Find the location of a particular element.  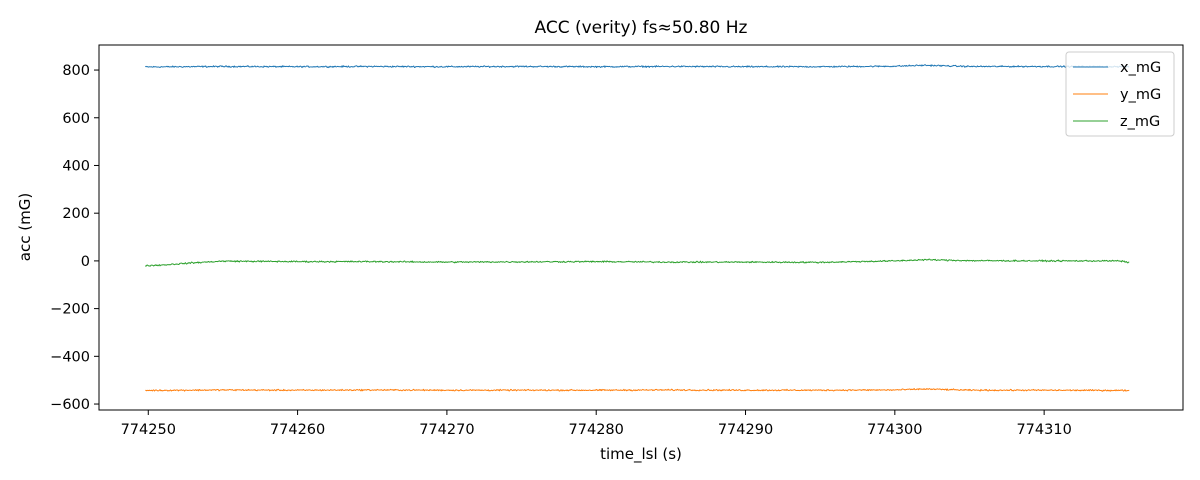

y-tick-label: 800 is located at coordinates (76, 71).